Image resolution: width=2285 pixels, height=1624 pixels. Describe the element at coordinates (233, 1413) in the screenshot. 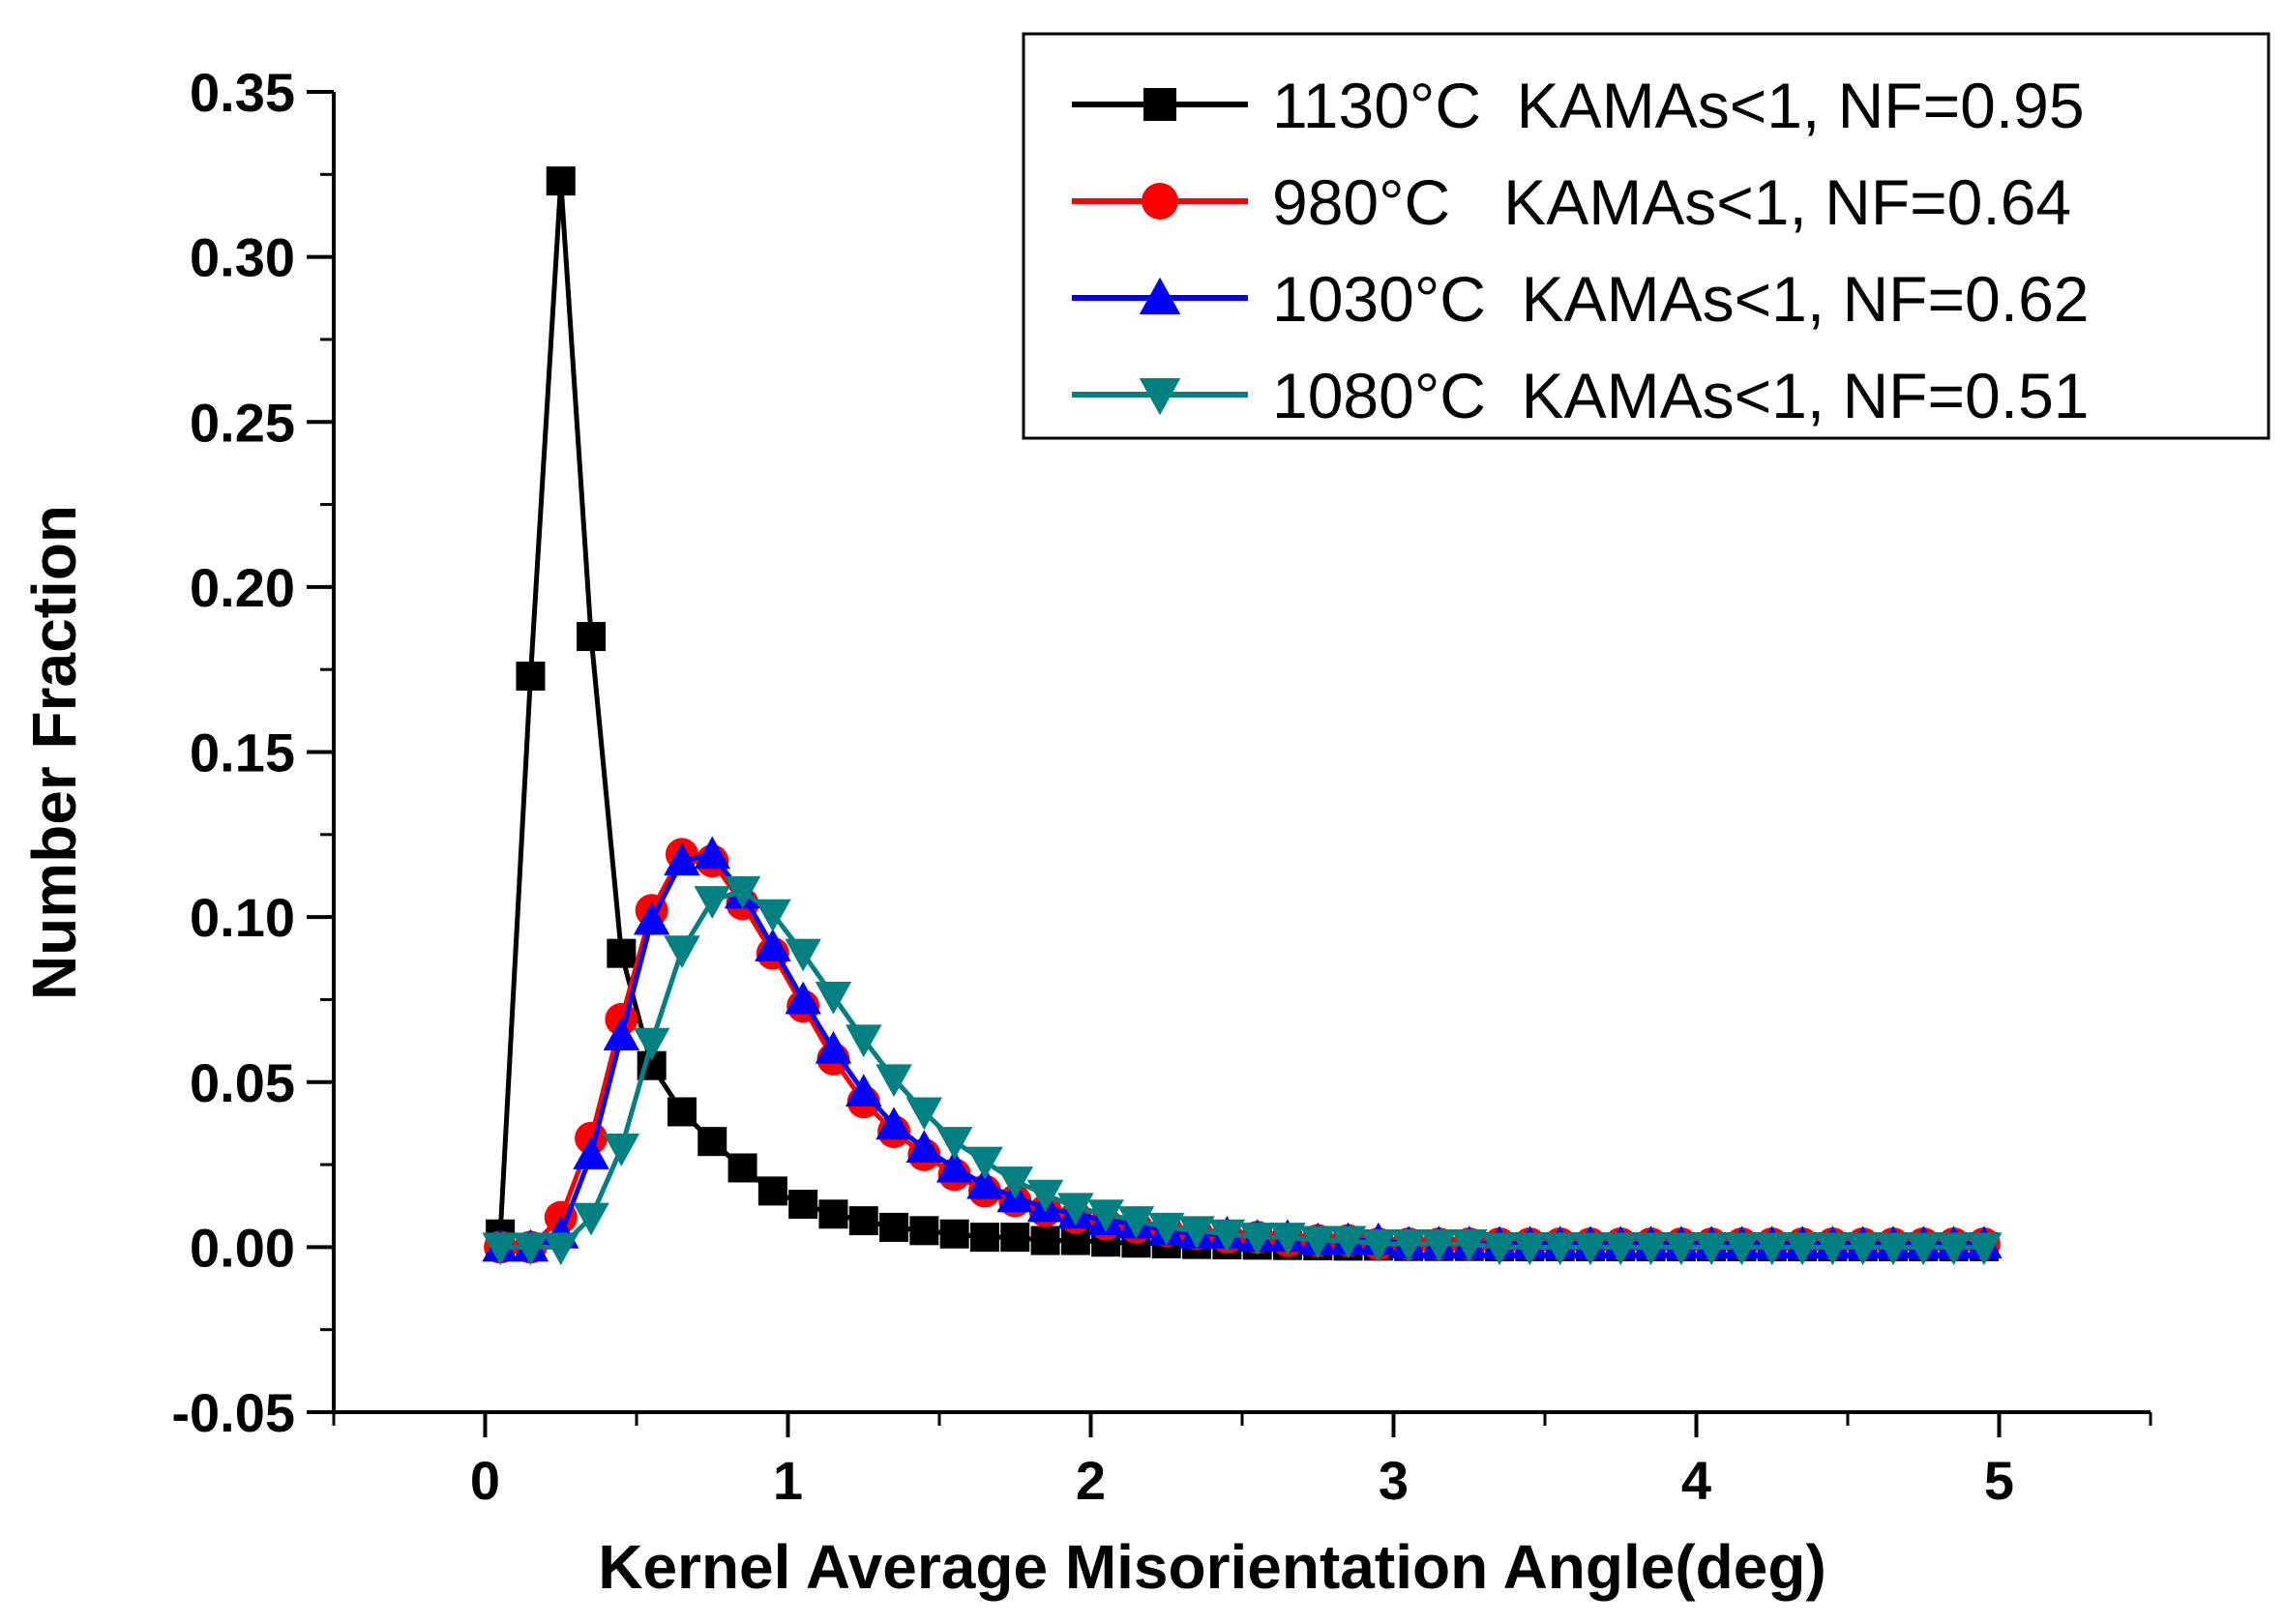

I see `y-tick-label: -0.05` at that location.